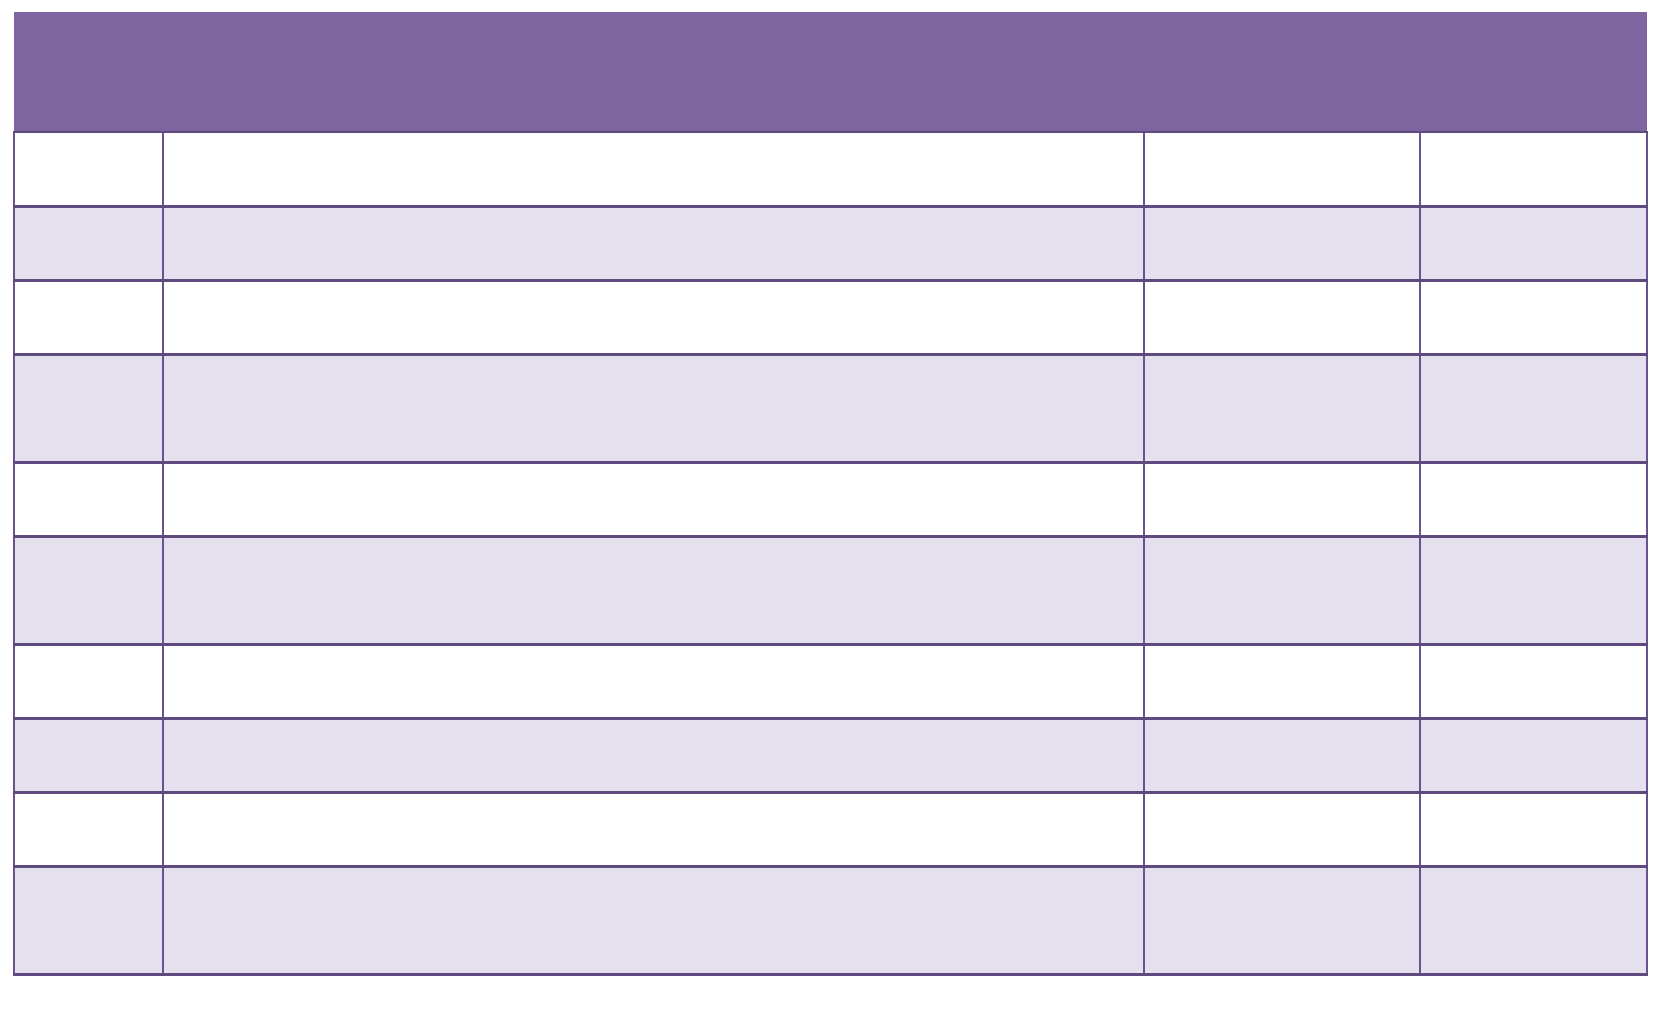 This screenshot has height=1033, width=1660. I want to click on table-header, so click(830, 72).